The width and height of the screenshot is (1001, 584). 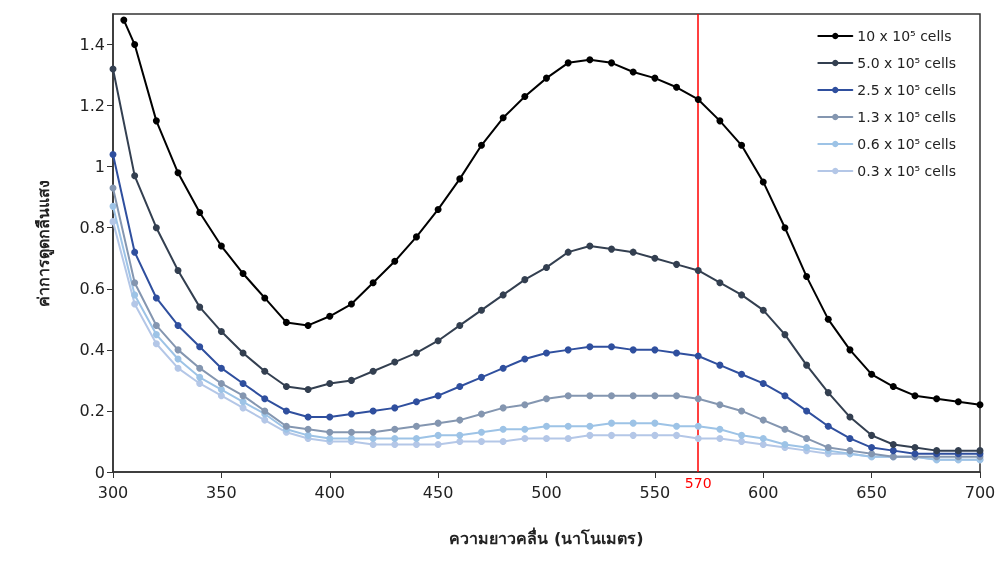 I want to click on legend-label: 0.3 x 10⁵ cells, so click(x=907, y=171).